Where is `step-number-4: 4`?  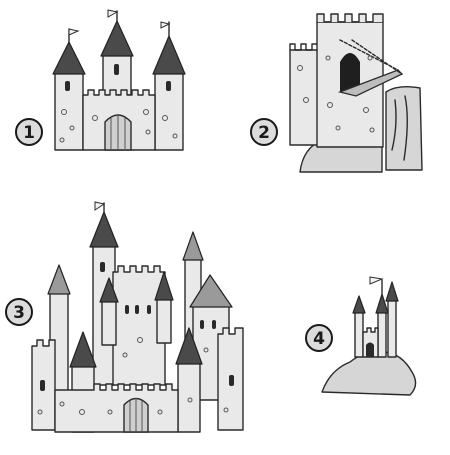 step-number-4: 4 is located at coordinates (319, 339).